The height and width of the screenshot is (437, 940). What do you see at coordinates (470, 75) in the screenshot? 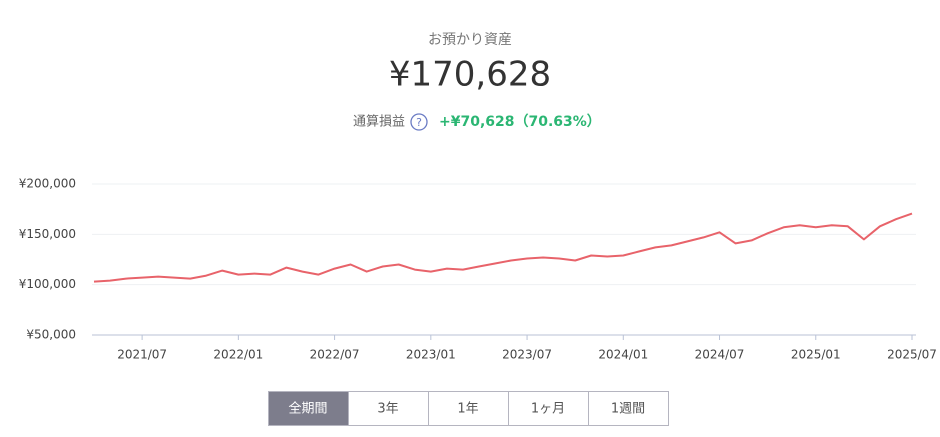
I see `asset-amount: ¥170,628` at bounding box center [470, 75].